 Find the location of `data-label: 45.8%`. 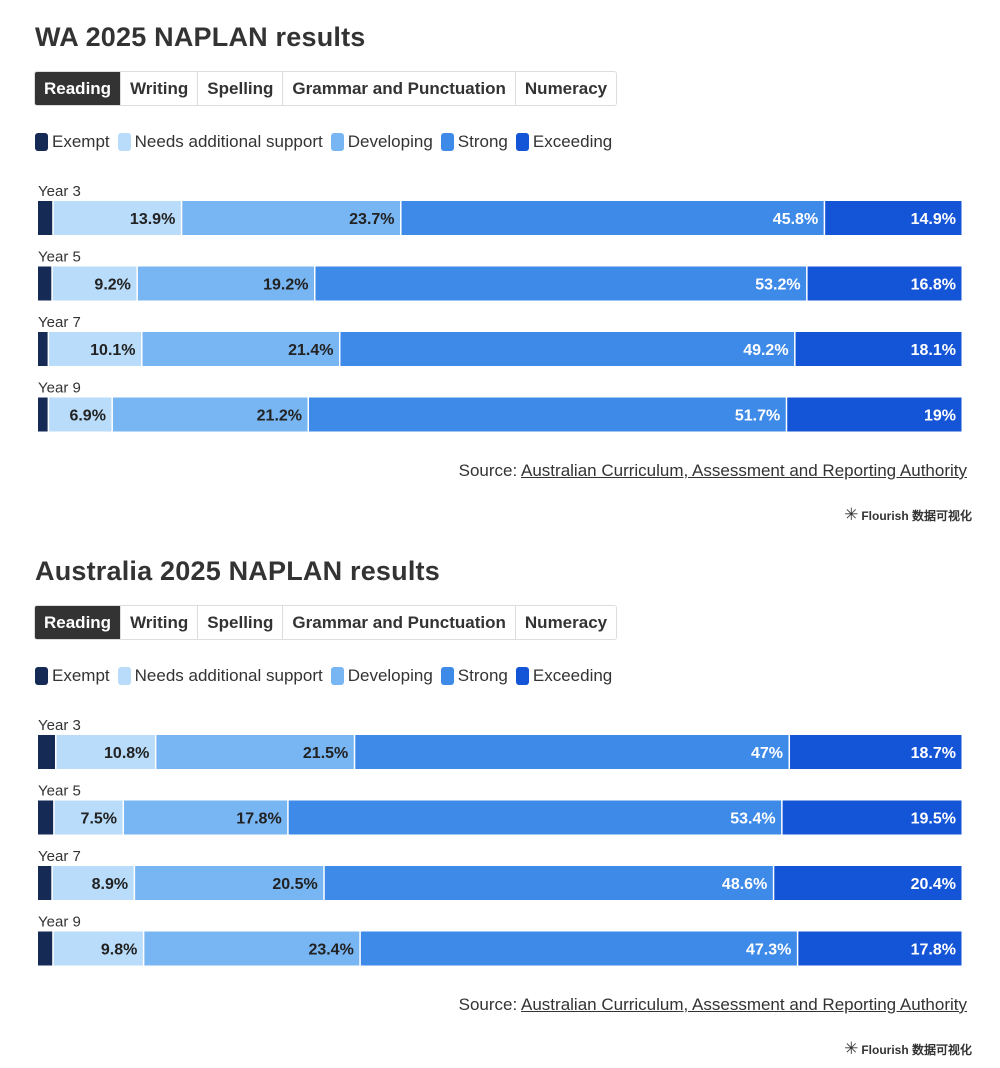

data-label: 45.8% is located at coordinates (795, 219).